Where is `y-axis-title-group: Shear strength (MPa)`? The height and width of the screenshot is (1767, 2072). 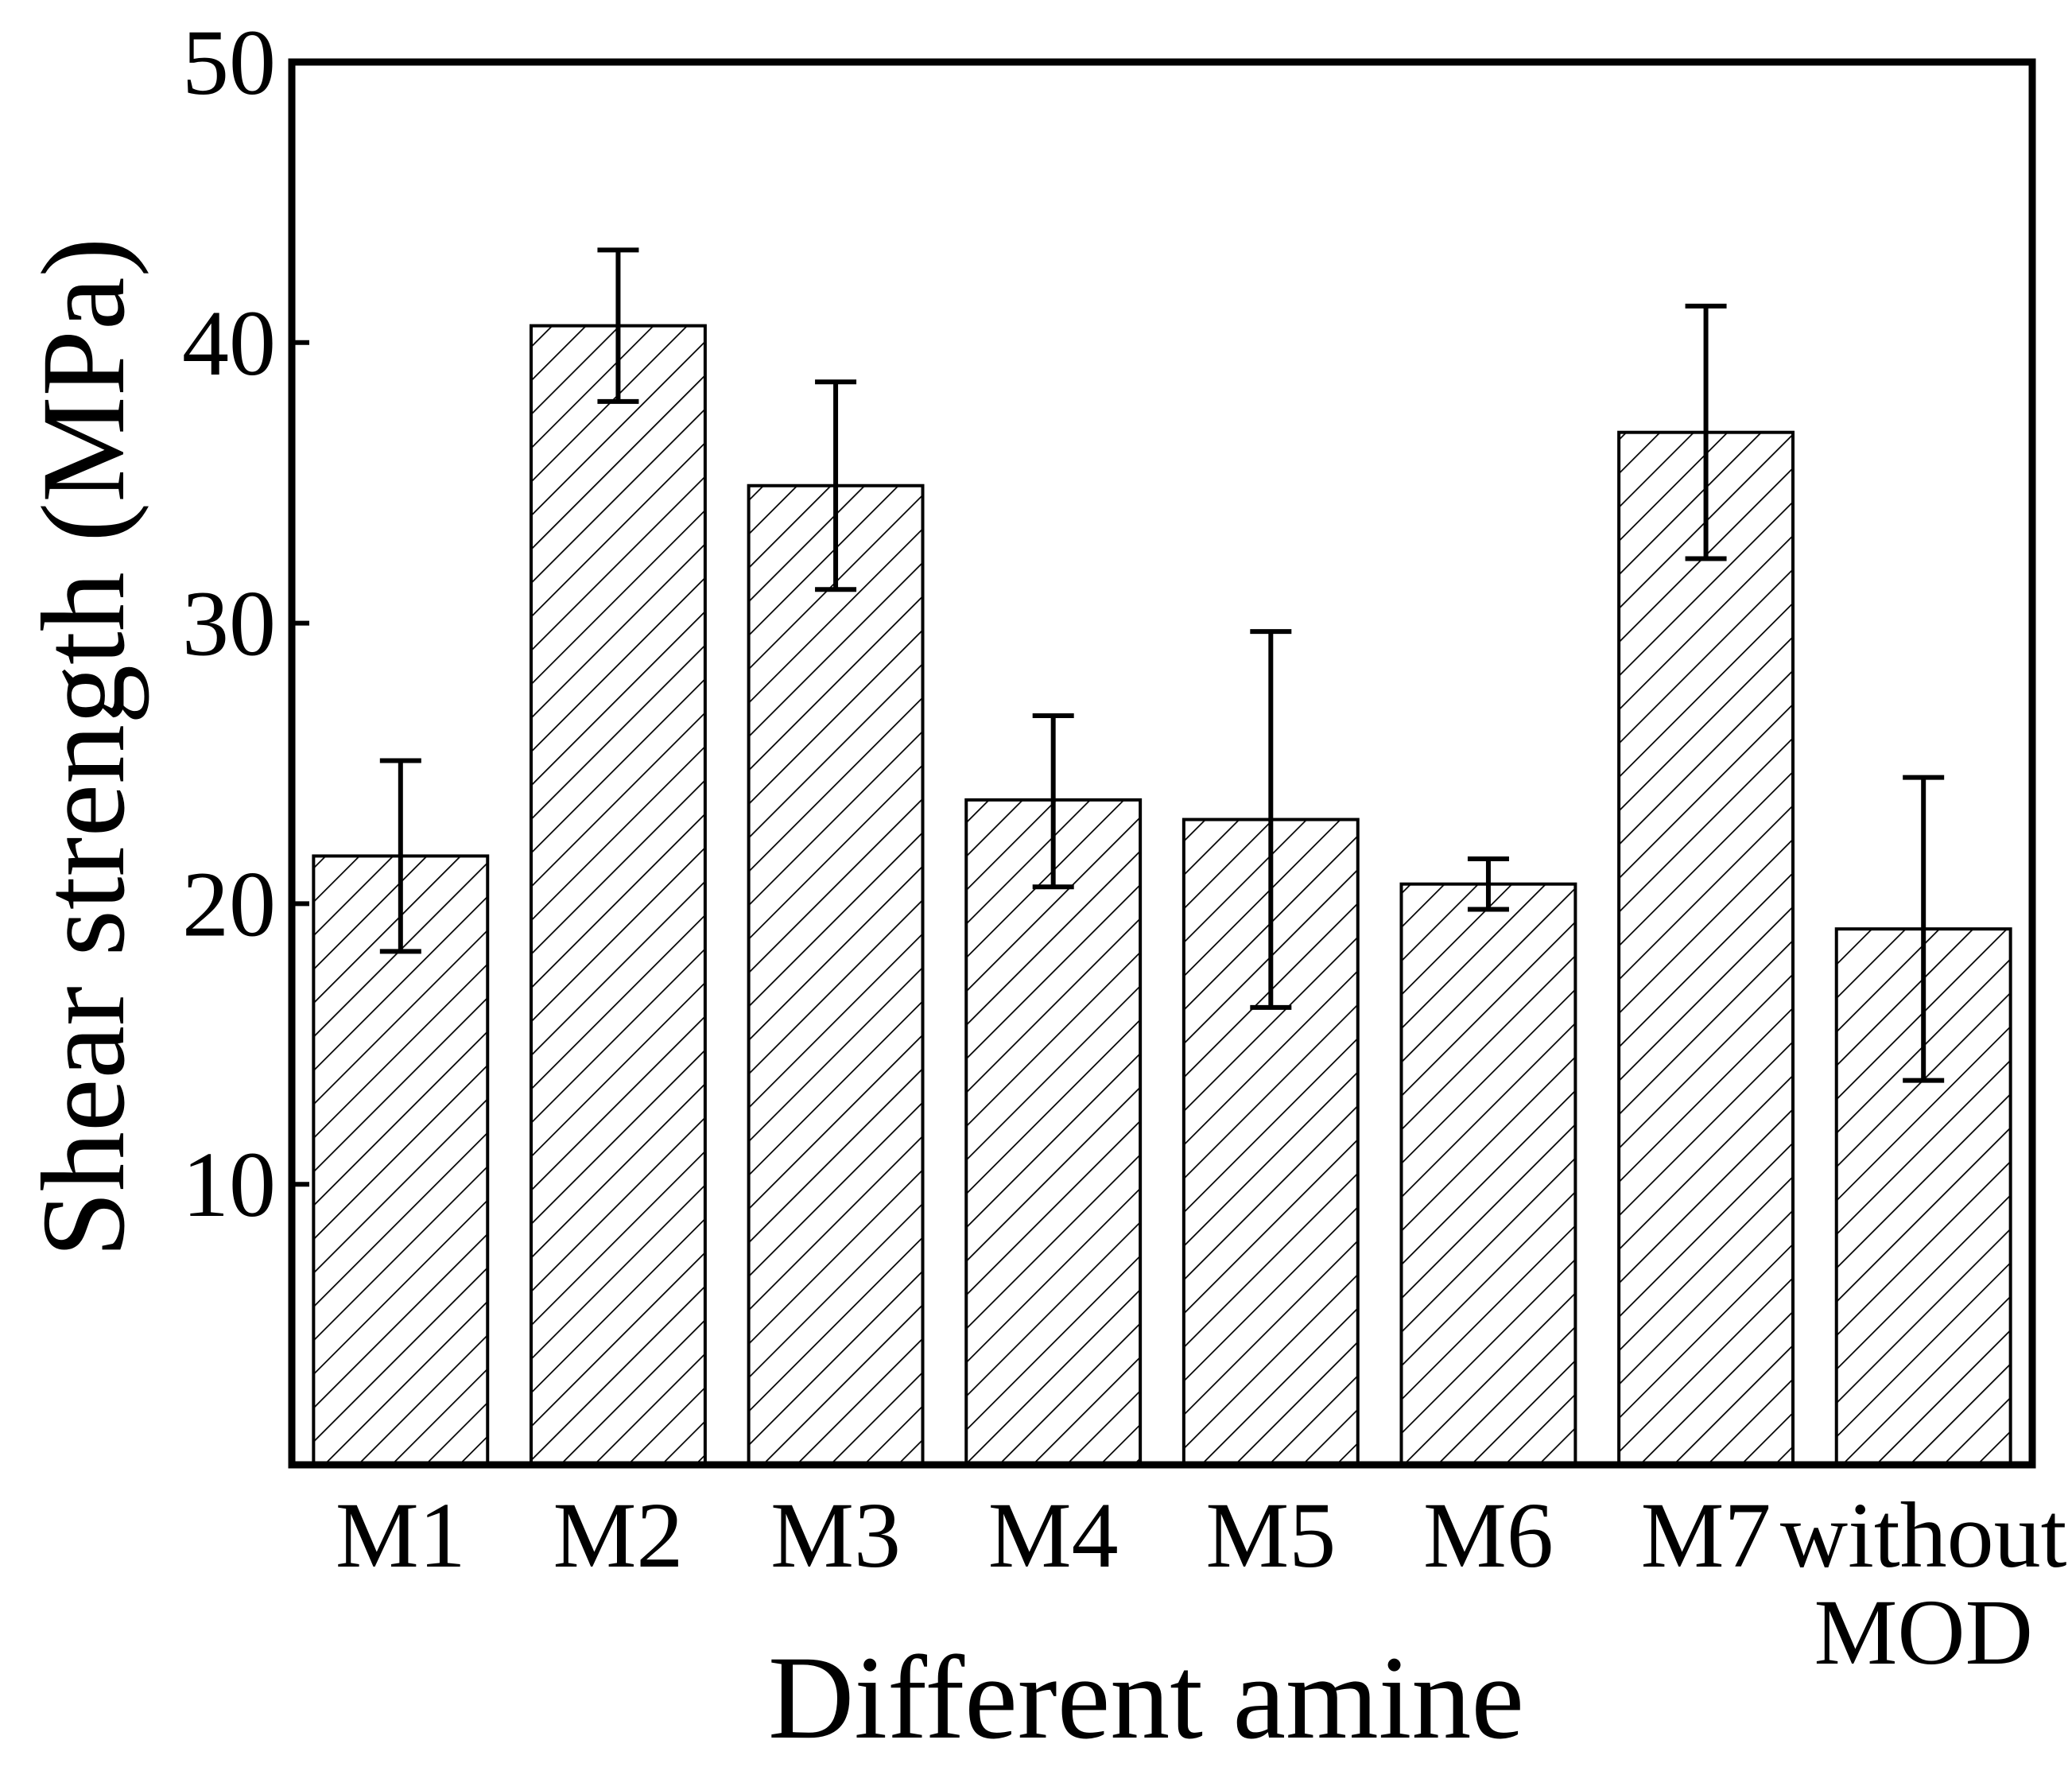 y-axis-title-group: Shear strength (MPa) is located at coordinates (83, 747).